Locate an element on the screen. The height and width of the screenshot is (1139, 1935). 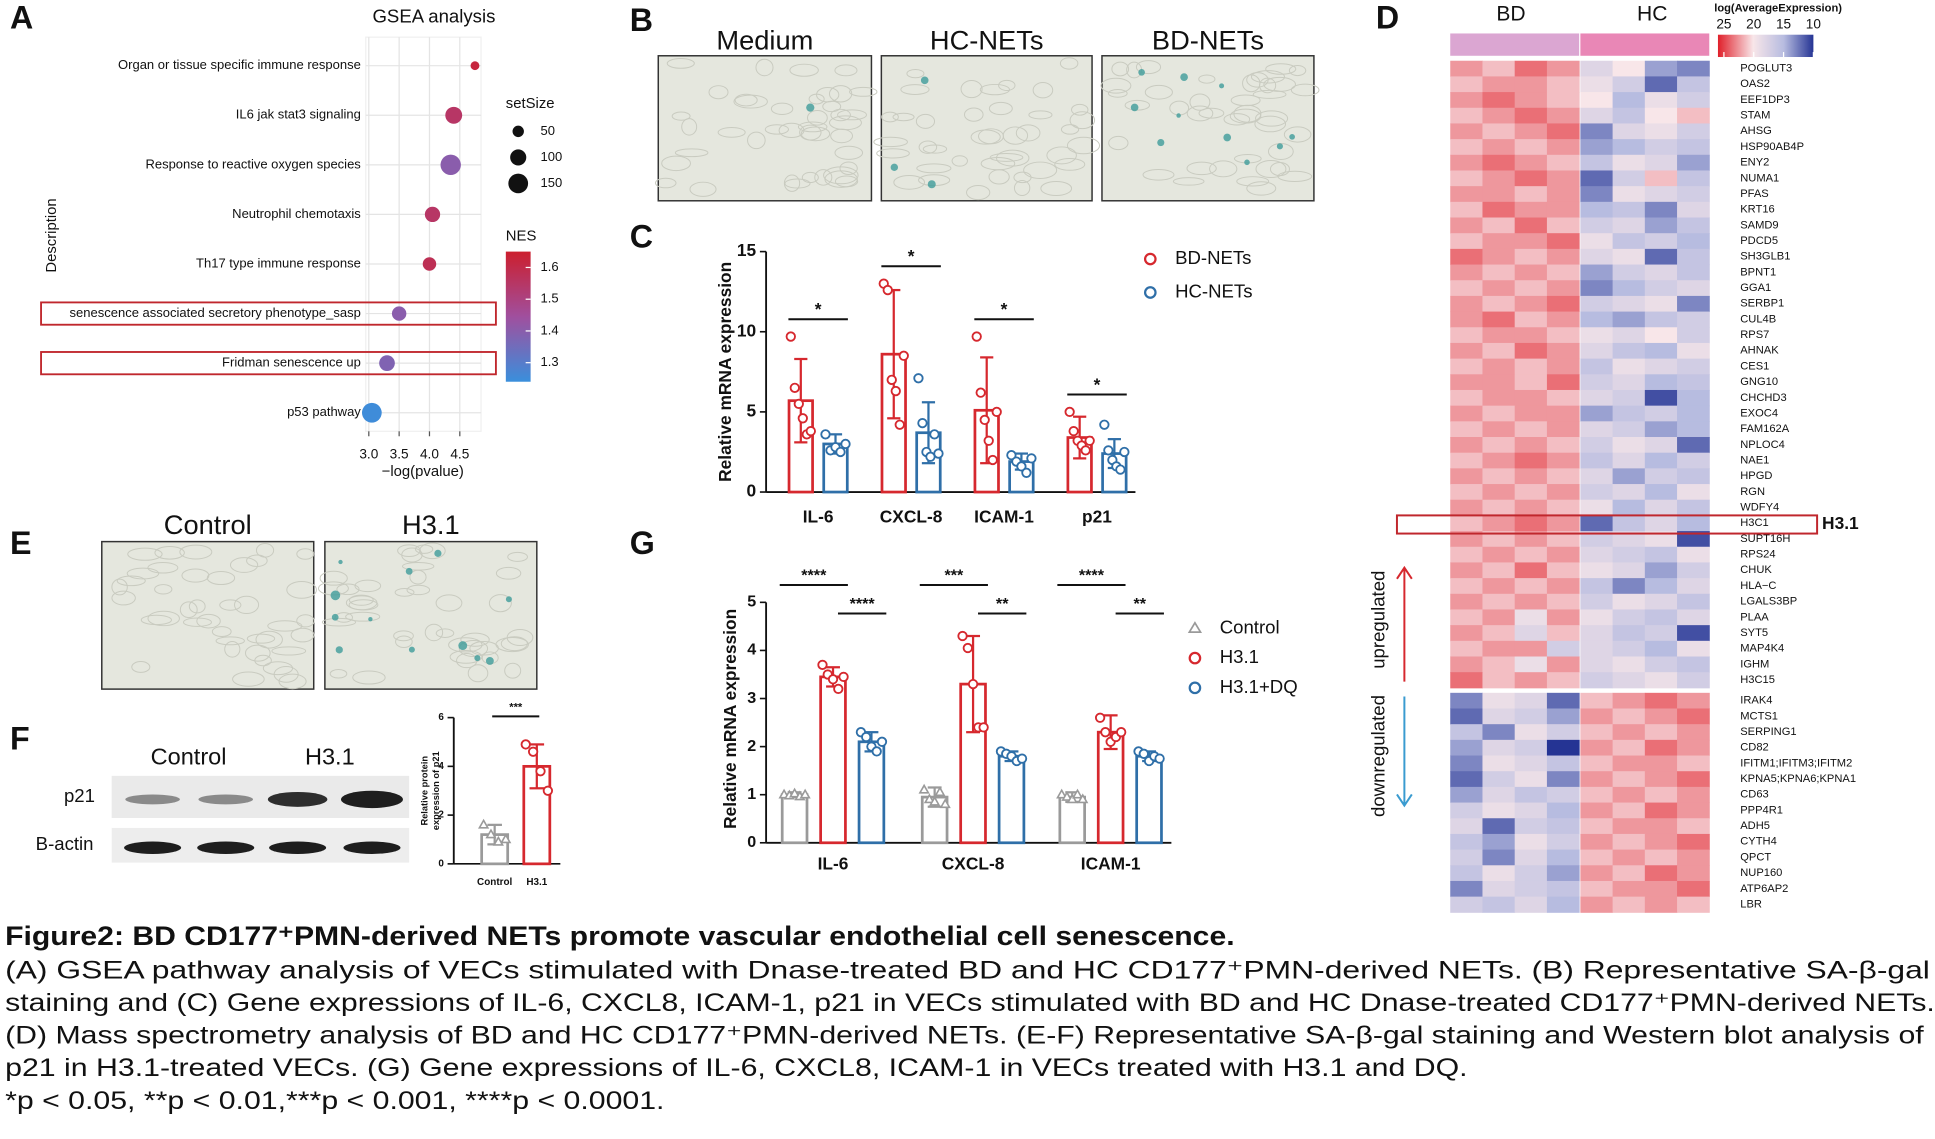
gene-label: H3C1 is located at coordinates (1754, 523).